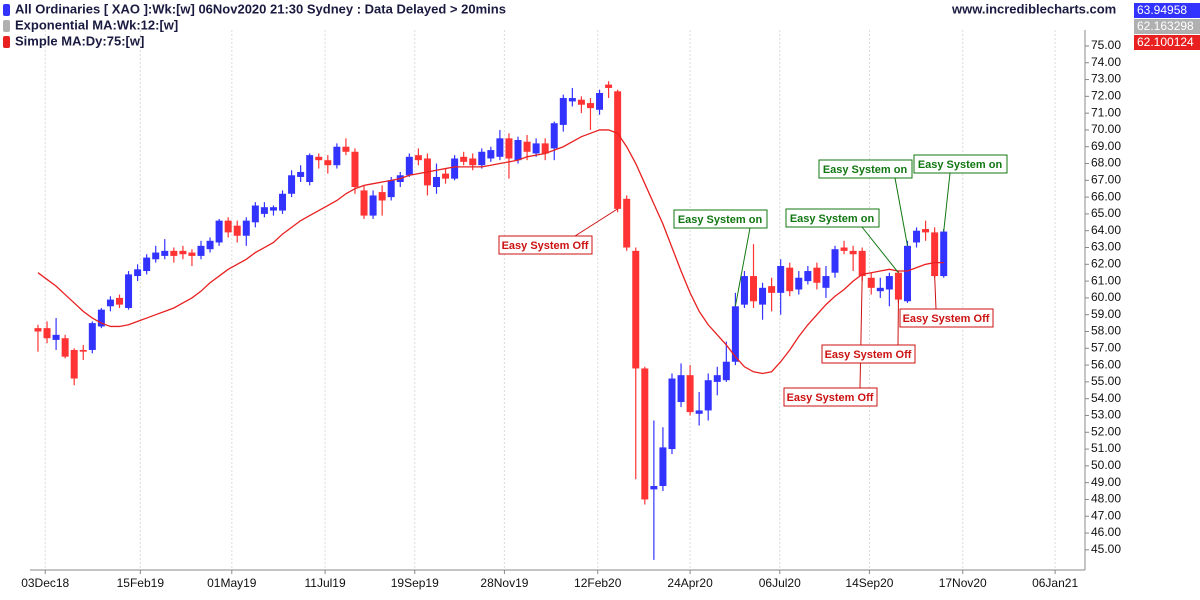  What do you see at coordinates (1106, 112) in the screenshot?
I see `y-tick-label: 71.00` at bounding box center [1106, 112].